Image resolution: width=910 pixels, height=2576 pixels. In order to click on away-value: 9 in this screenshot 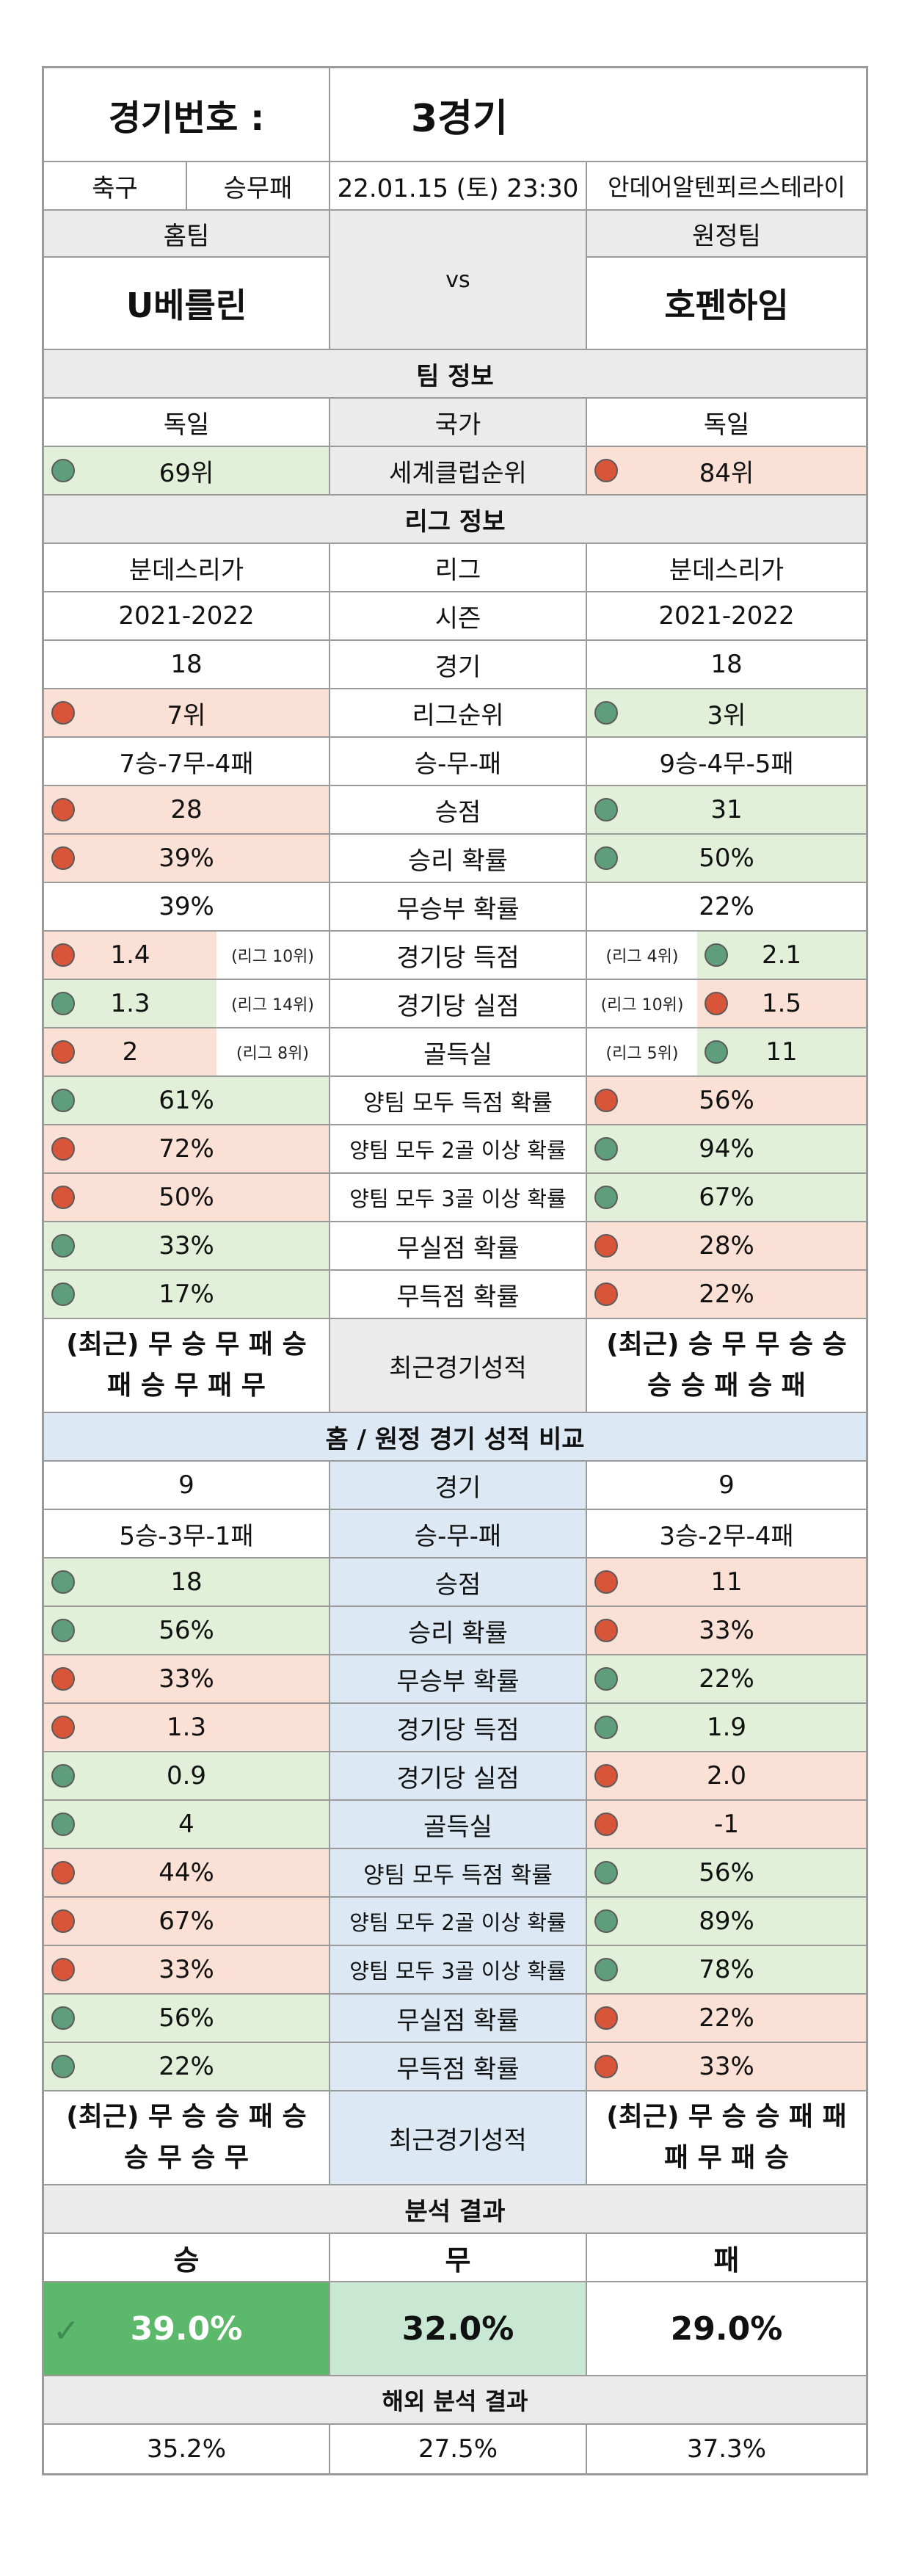, I will do `click(727, 1485)`.